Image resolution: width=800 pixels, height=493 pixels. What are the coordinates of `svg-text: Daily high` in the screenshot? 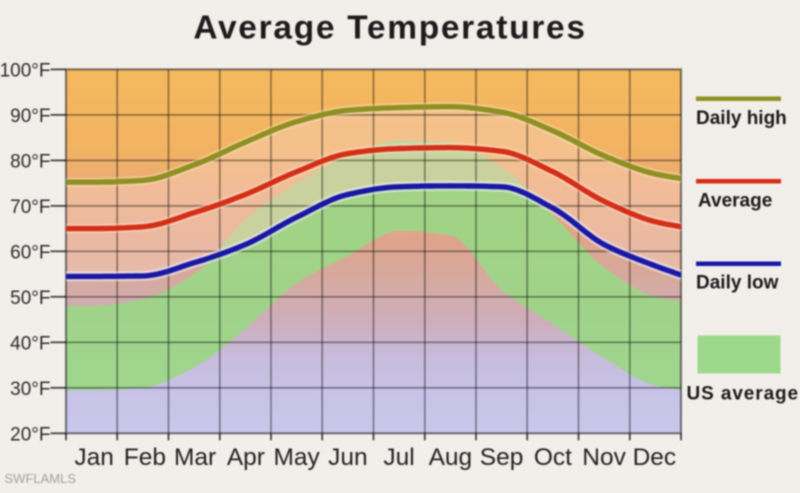 It's located at (741, 118).